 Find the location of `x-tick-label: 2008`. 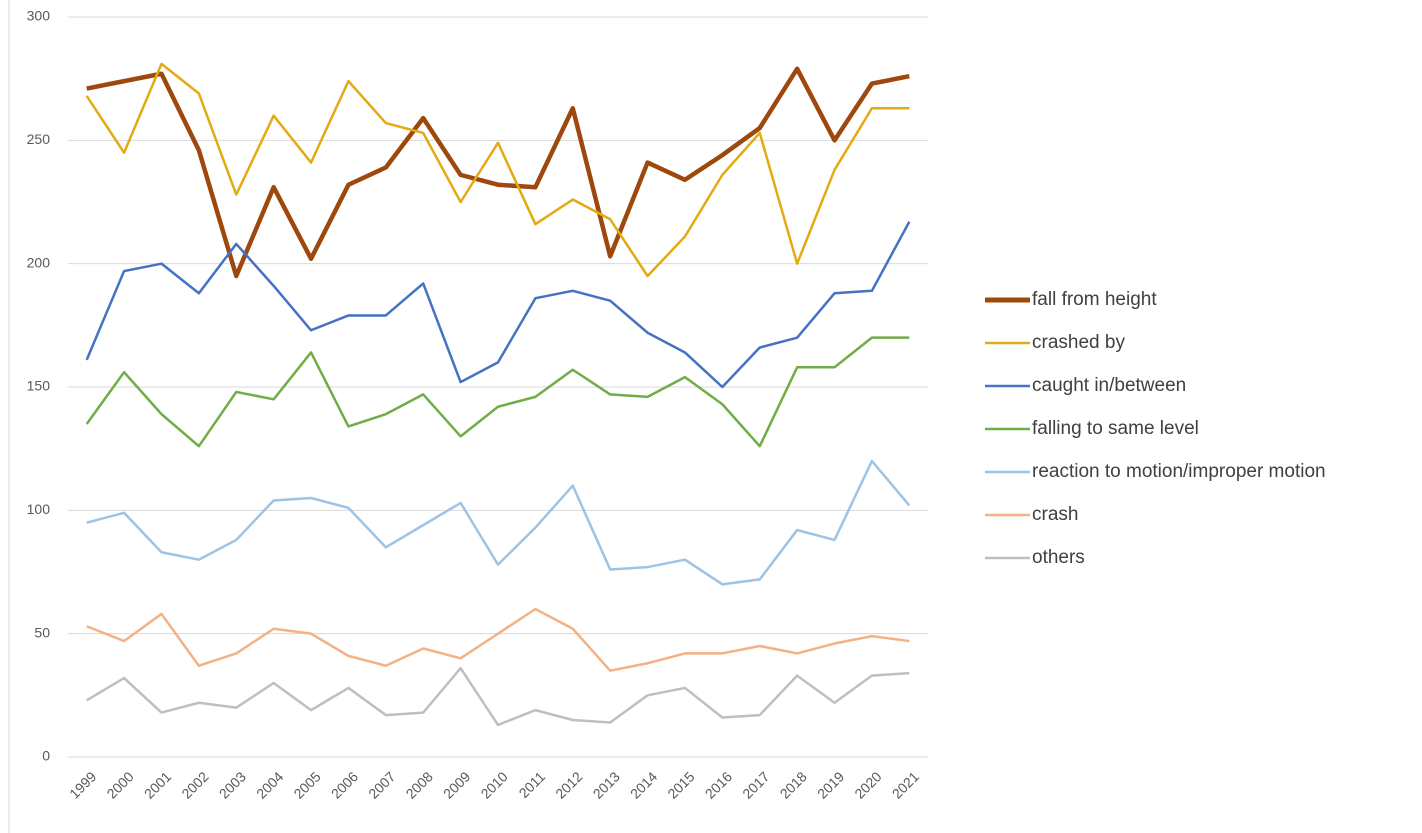

x-tick-label: 2008 is located at coordinates (419, 784).